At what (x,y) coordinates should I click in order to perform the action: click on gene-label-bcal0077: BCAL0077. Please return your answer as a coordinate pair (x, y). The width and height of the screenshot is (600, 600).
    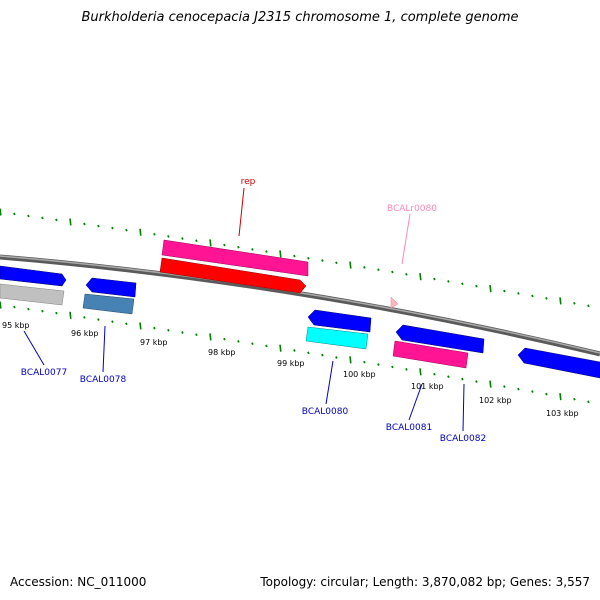
    Looking at the image, I should click on (44, 373).